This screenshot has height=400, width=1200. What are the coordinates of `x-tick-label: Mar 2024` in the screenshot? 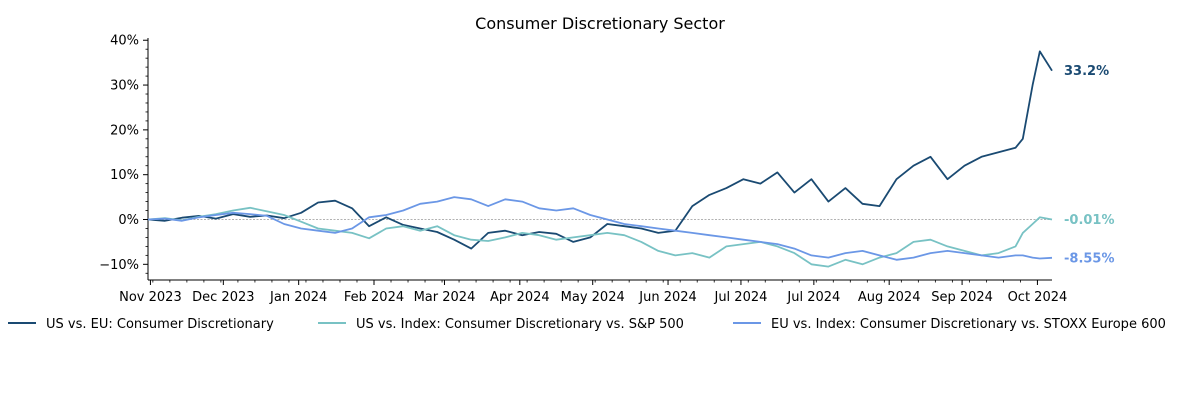 It's located at (445, 297).